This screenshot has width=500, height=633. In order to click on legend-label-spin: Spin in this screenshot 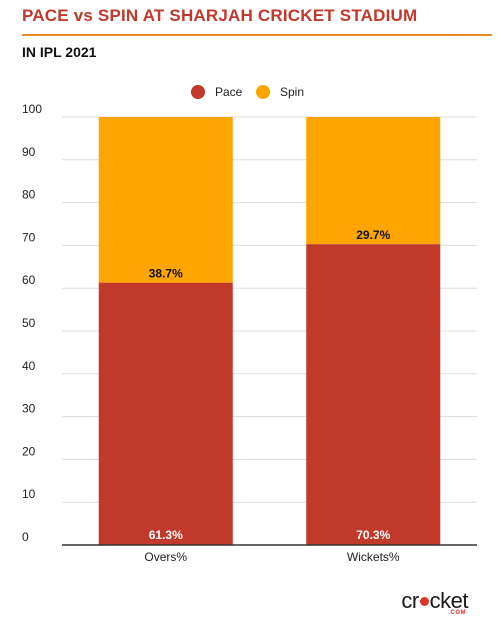, I will do `click(292, 92)`.